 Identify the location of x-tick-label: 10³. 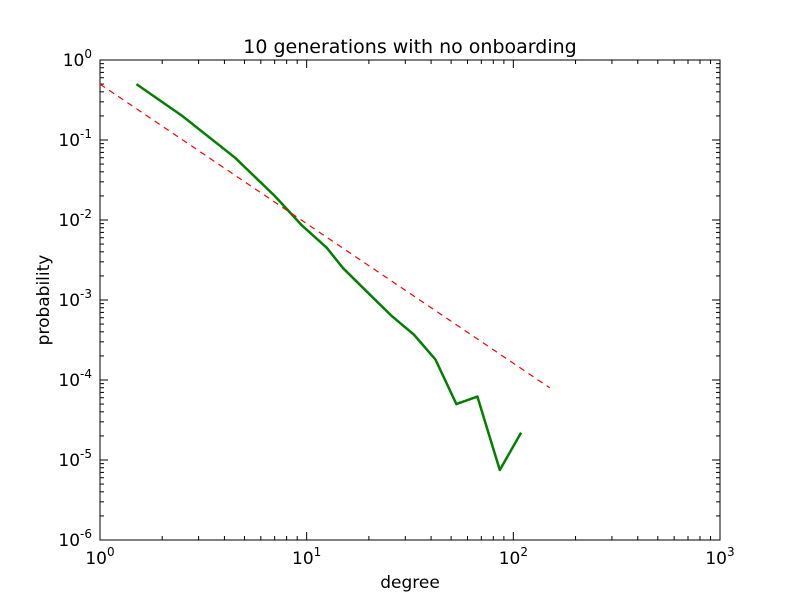
(719, 557).